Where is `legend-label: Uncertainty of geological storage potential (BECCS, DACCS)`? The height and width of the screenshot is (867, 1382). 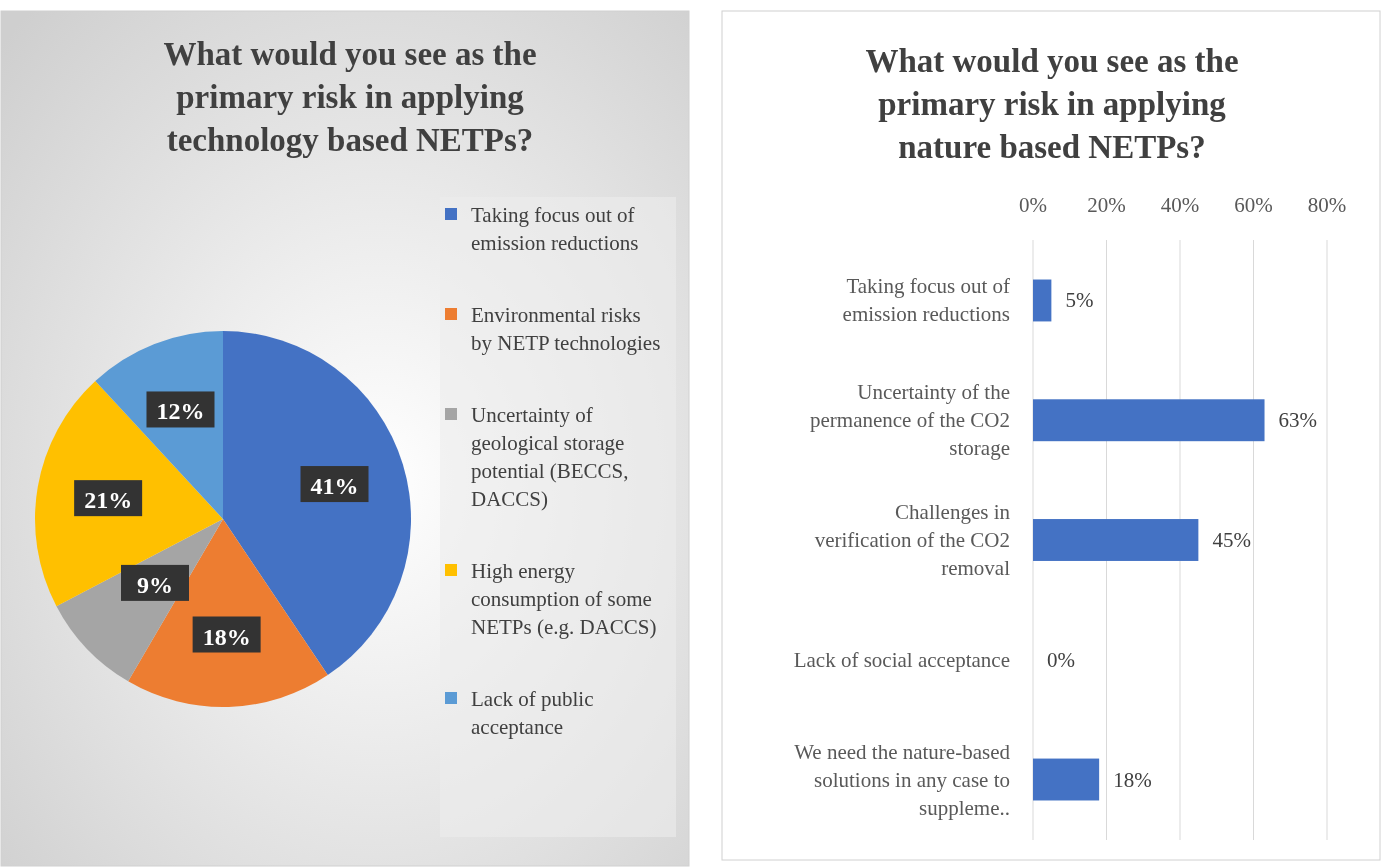 legend-label: Uncertainty of geological storage potential (BECCS, DACCS) is located at coordinates (550, 457).